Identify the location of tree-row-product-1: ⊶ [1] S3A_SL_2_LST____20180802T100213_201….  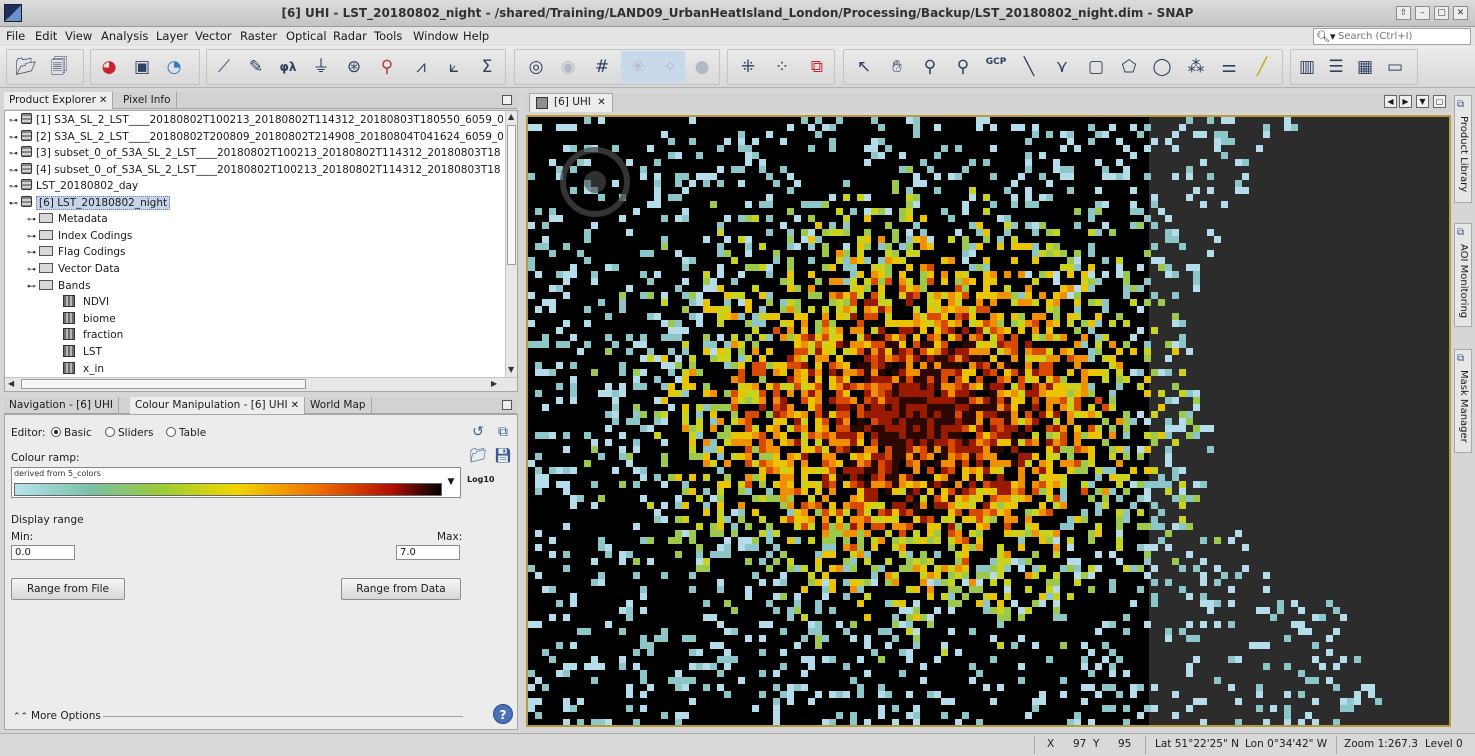
(256, 120).